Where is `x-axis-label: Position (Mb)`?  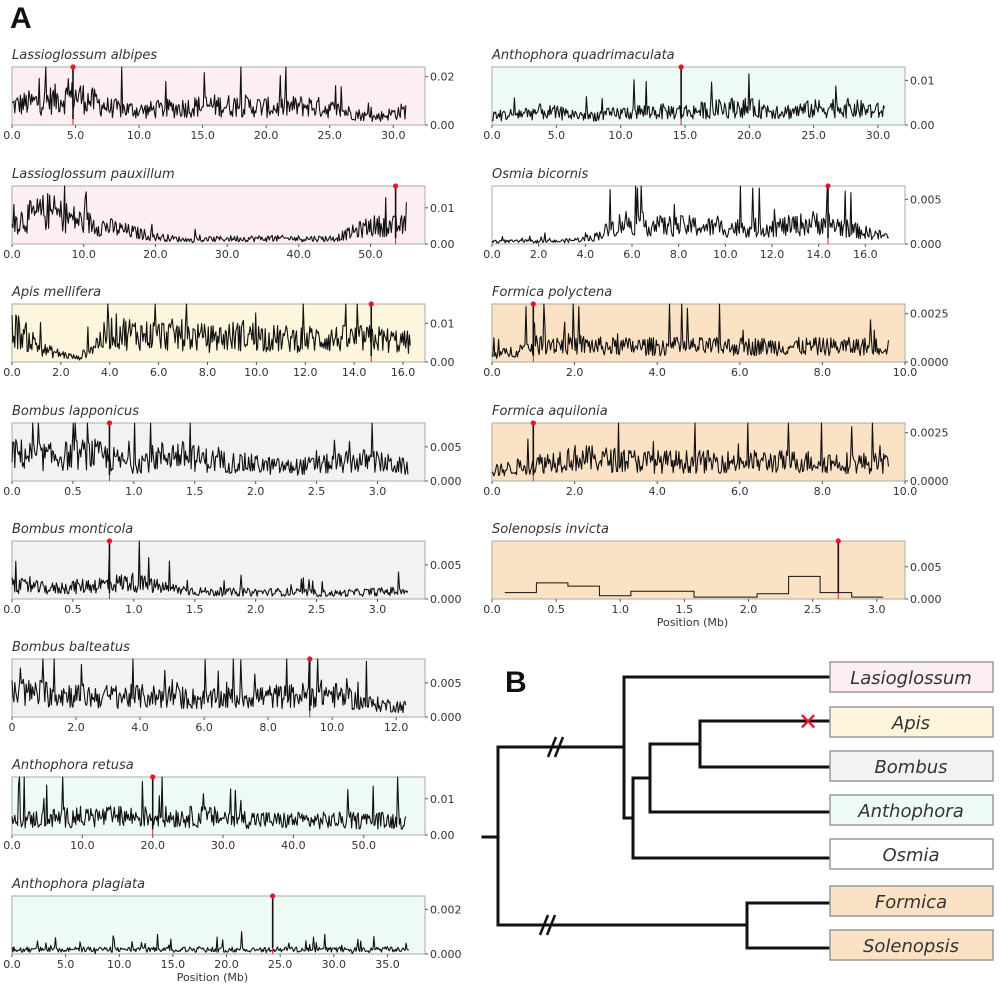
x-axis-label: Position (Mb) is located at coordinates (692, 622).